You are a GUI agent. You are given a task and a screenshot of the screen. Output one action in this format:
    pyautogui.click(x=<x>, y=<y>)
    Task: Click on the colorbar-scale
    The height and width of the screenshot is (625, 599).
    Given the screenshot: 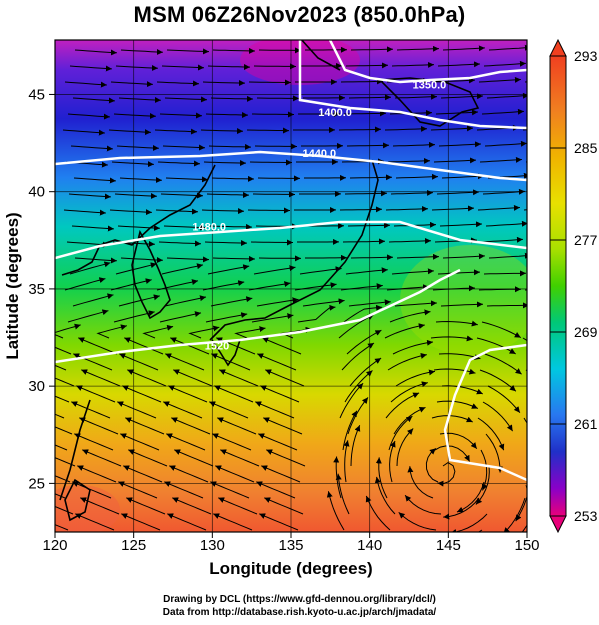 What is the action you would take?
    pyautogui.click(x=558, y=286)
    